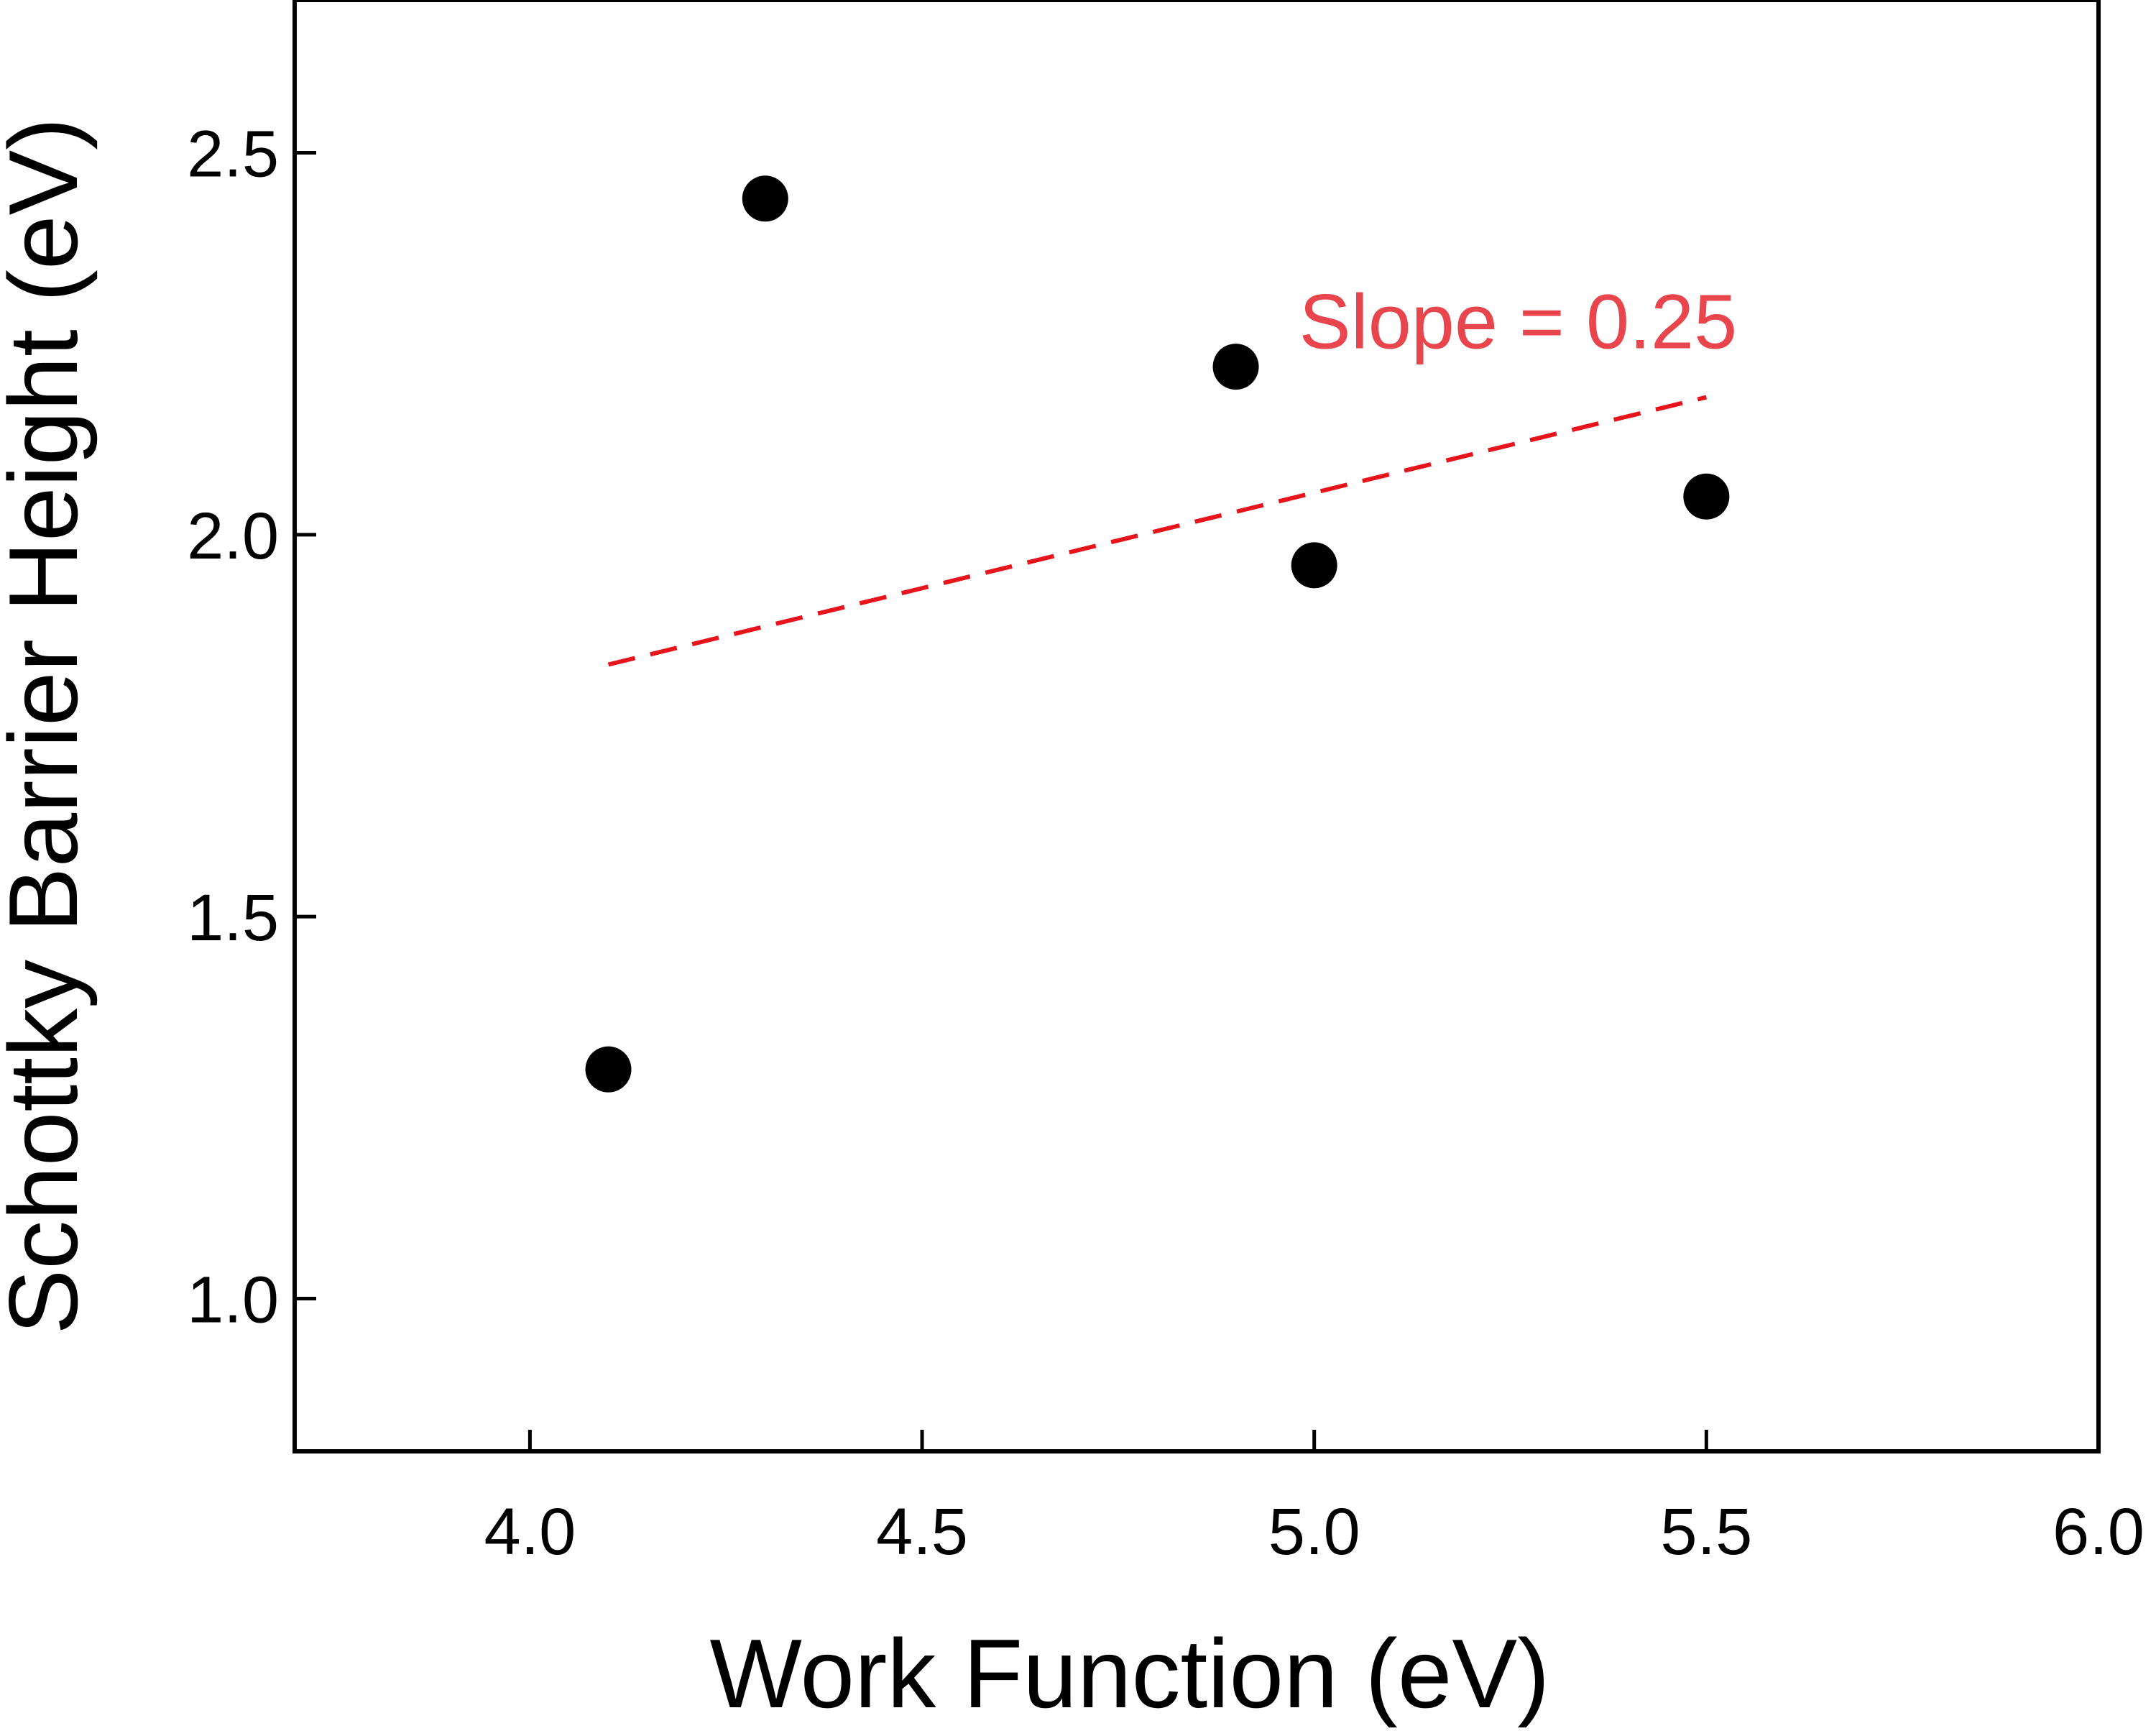  What do you see at coordinates (233, 918) in the screenshot?
I see `y-tick-label: 1.5` at bounding box center [233, 918].